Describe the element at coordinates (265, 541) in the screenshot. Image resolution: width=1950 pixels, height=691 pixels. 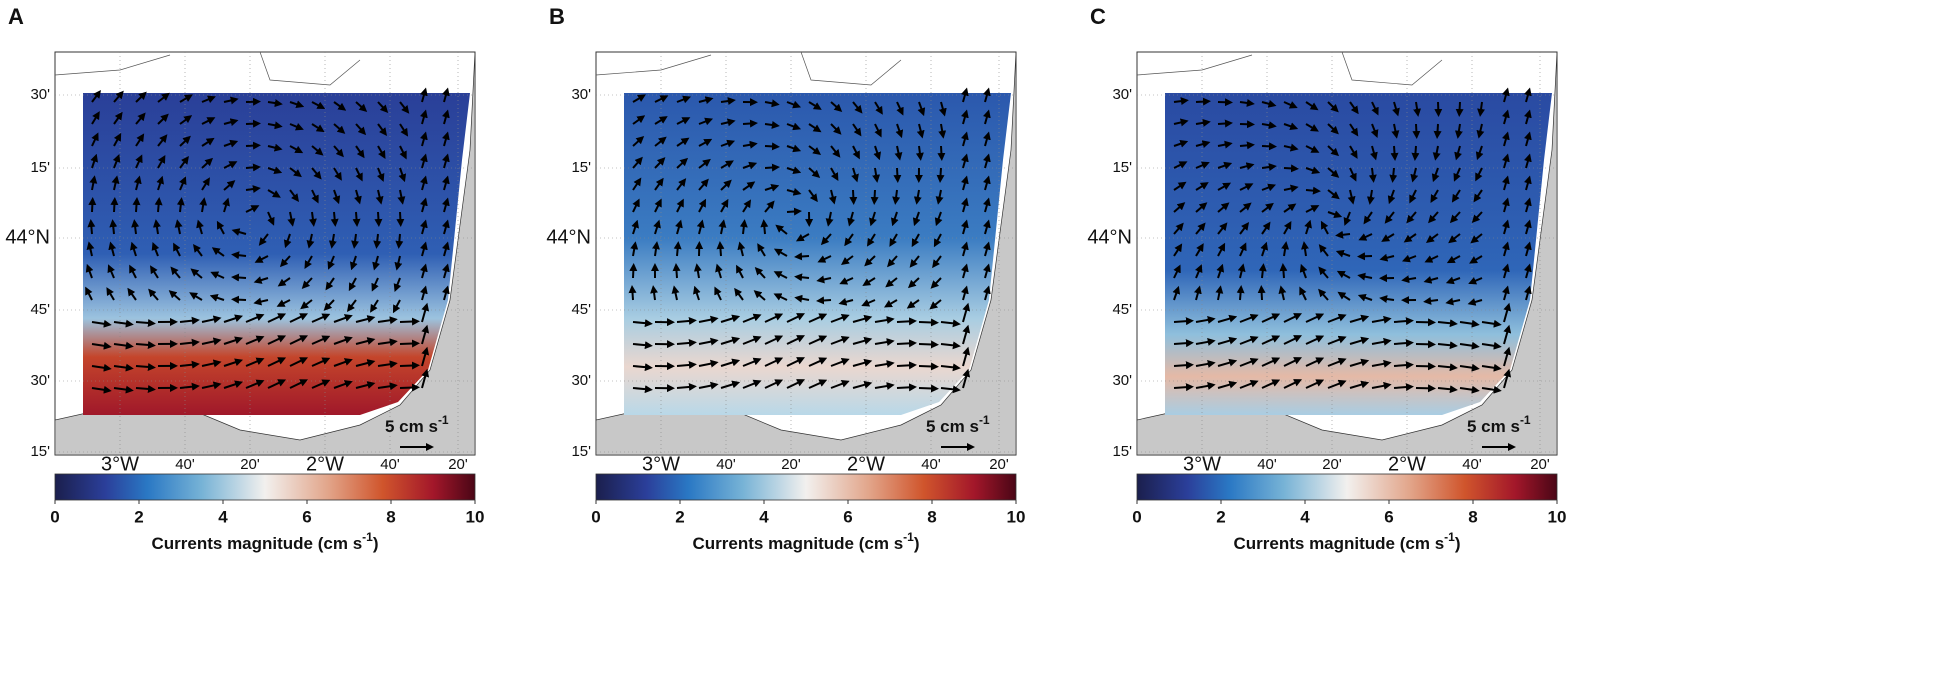
I see `colorbar-label: Currents magnitude (cm s-1)` at that location.